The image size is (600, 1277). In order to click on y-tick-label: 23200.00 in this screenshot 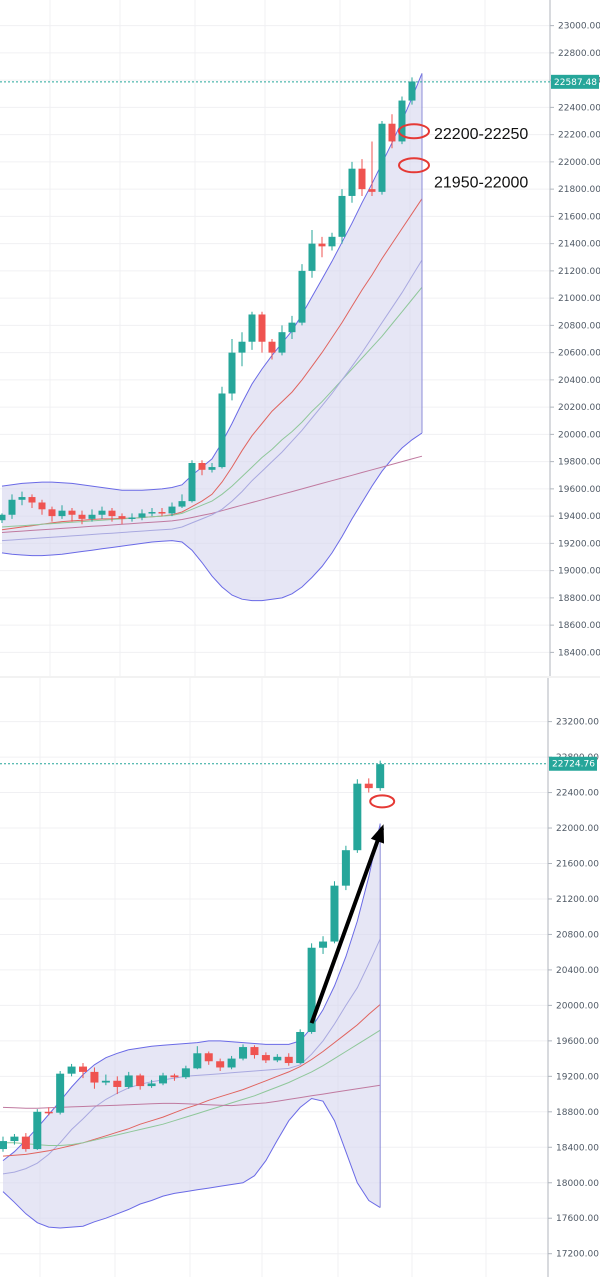, I will do `click(577, 723)`.